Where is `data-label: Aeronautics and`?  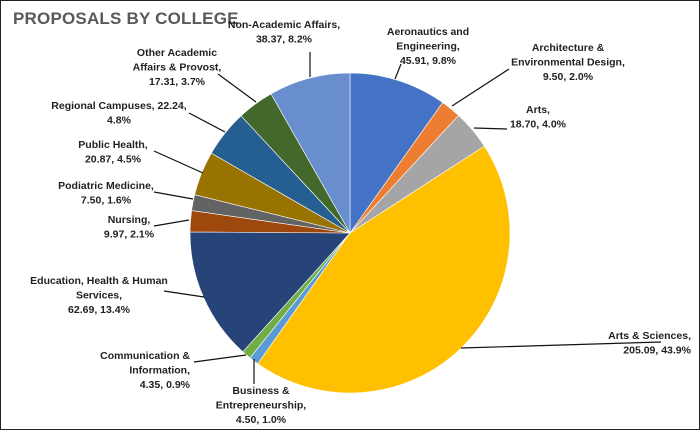 data-label: Aeronautics and is located at coordinates (428, 32).